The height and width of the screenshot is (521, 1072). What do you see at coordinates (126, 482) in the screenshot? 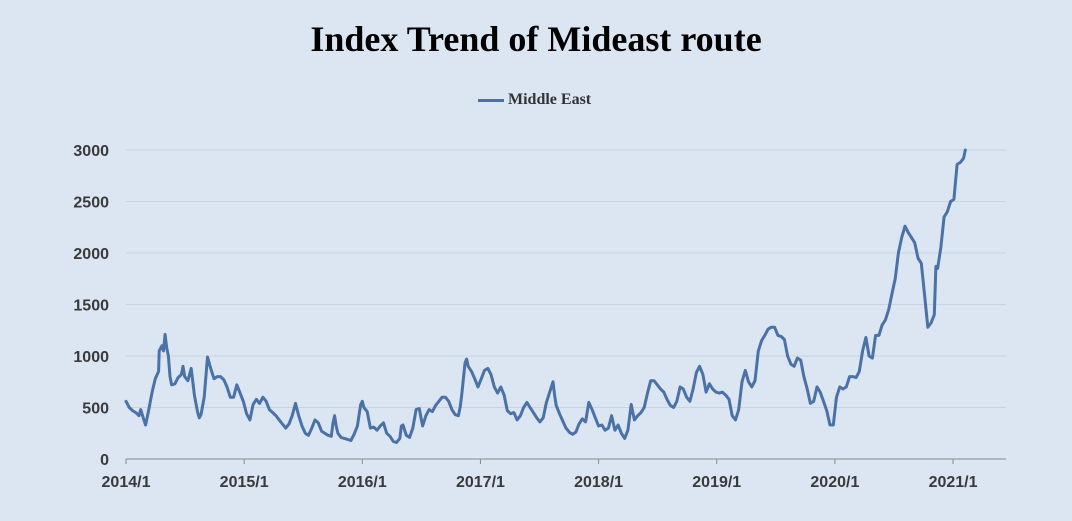
I see `x-tick-label: 2014/1` at bounding box center [126, 482].